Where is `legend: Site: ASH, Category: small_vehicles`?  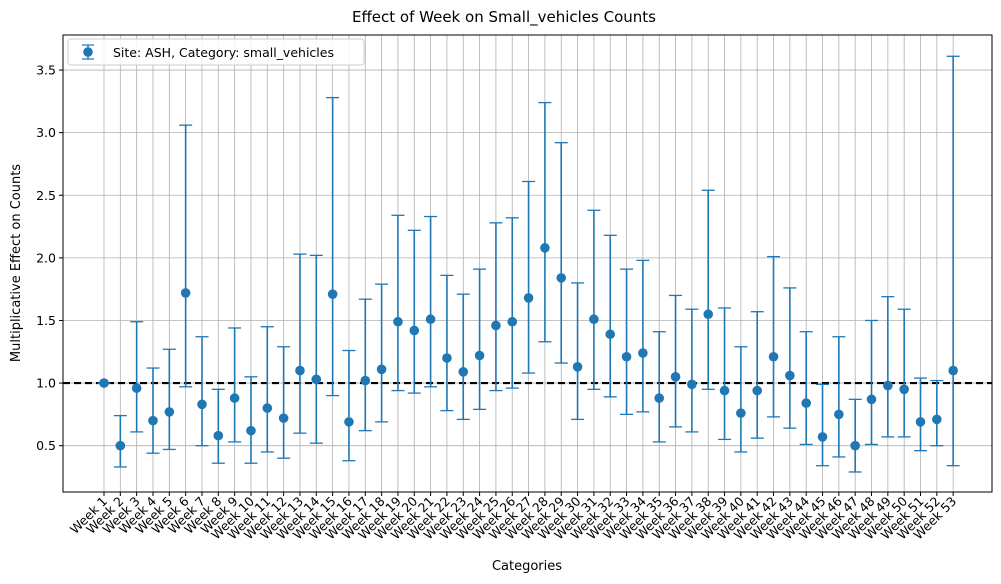 legend: Site: ASH, Category: small_vehicles is located at coordinates (216, 52).